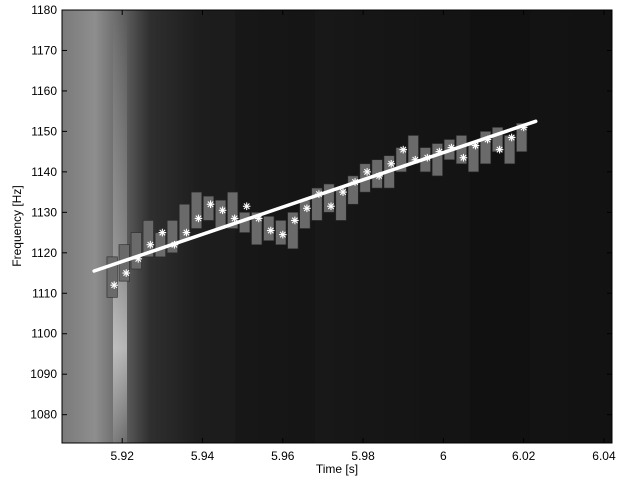 This screenshot has height=477, width=617. I want to click on x-tick-label: 5.98, so click(363, 456).